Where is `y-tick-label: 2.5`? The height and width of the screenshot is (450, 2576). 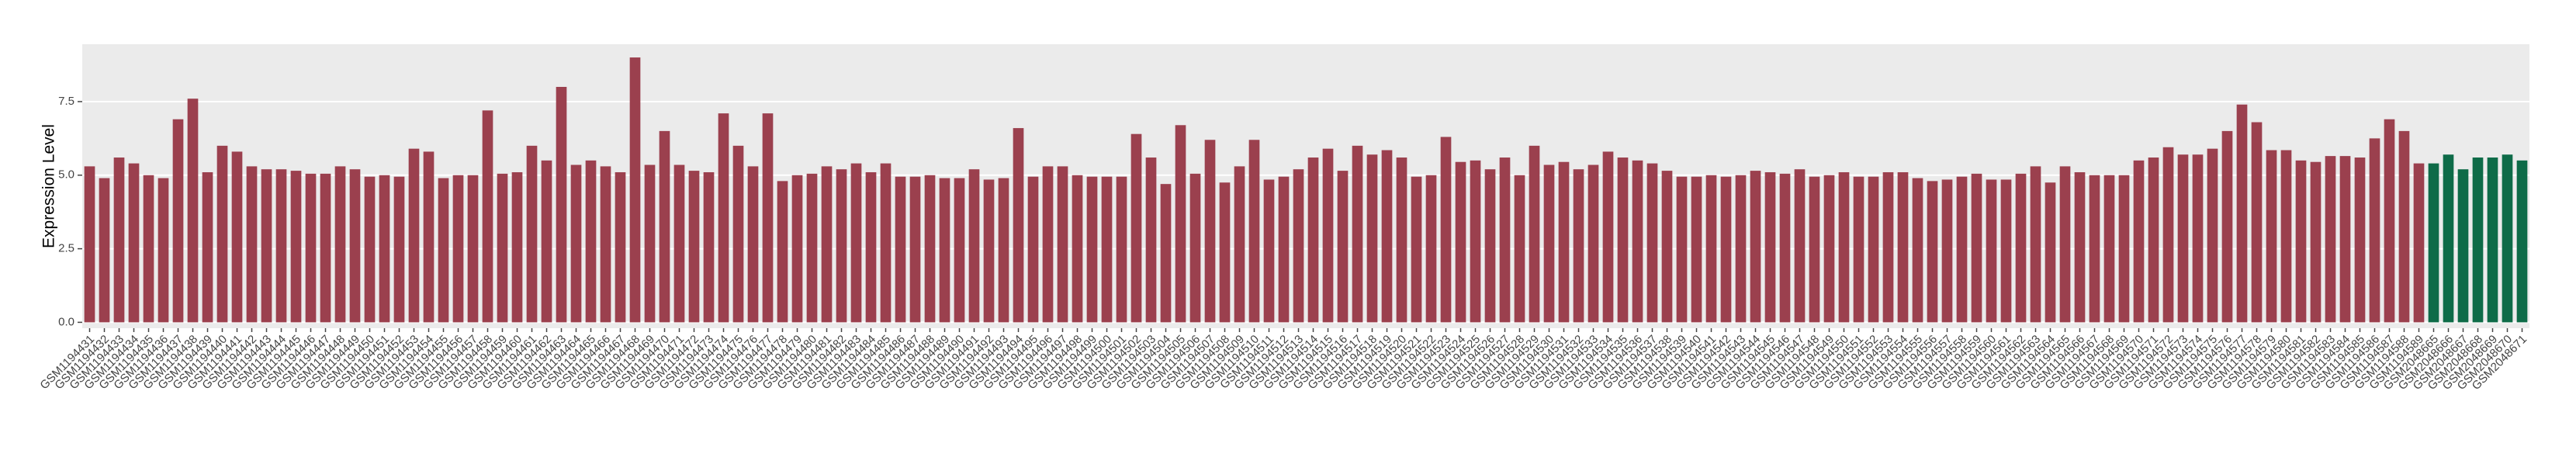 y-tick-label: 2.5 is located at coordinates (66, 248).